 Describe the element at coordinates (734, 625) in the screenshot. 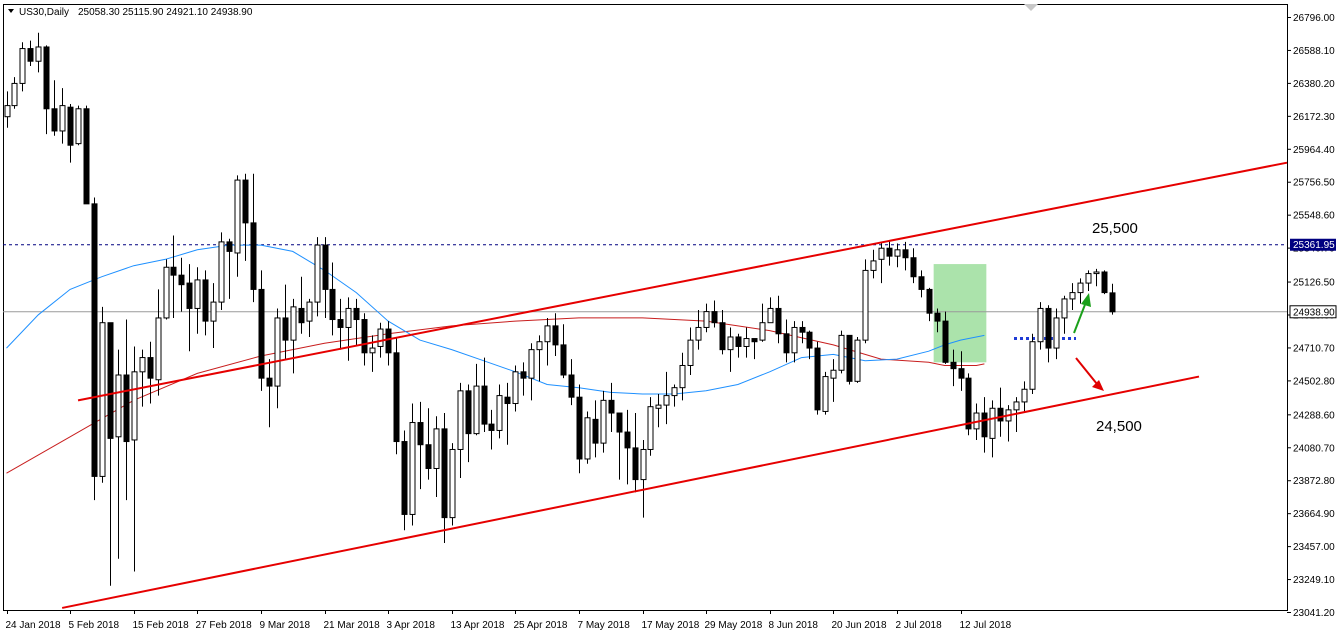

I see `x-tick-label: 29 May 2018` at that location.